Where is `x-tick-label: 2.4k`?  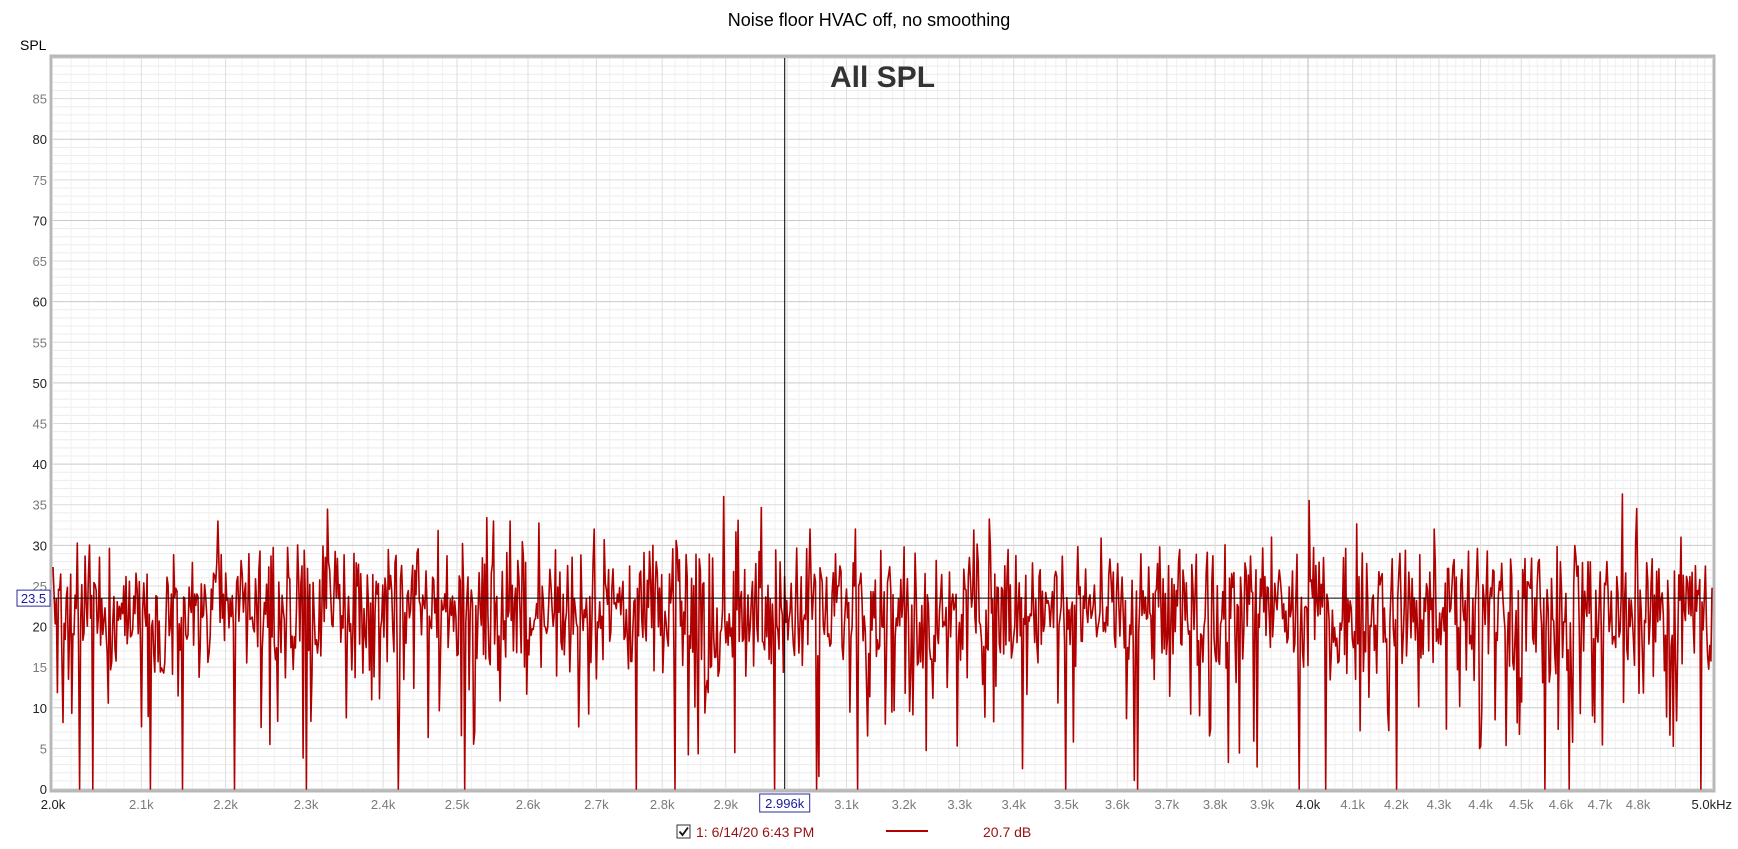 x-tick-label: 2.4k is located at coordinates (383, 804).